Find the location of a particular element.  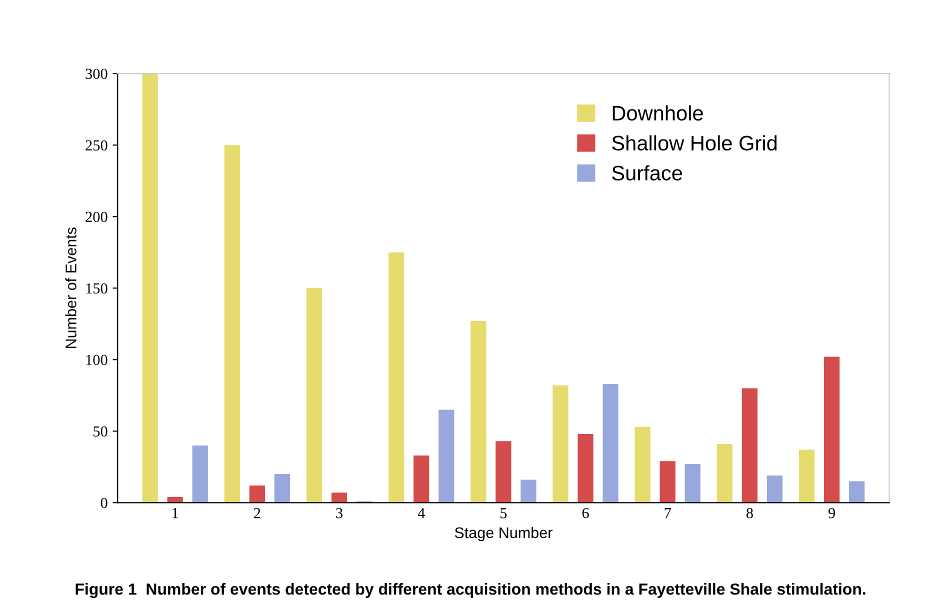

x-tick-label: 3 is located at coordinates (339, 513).